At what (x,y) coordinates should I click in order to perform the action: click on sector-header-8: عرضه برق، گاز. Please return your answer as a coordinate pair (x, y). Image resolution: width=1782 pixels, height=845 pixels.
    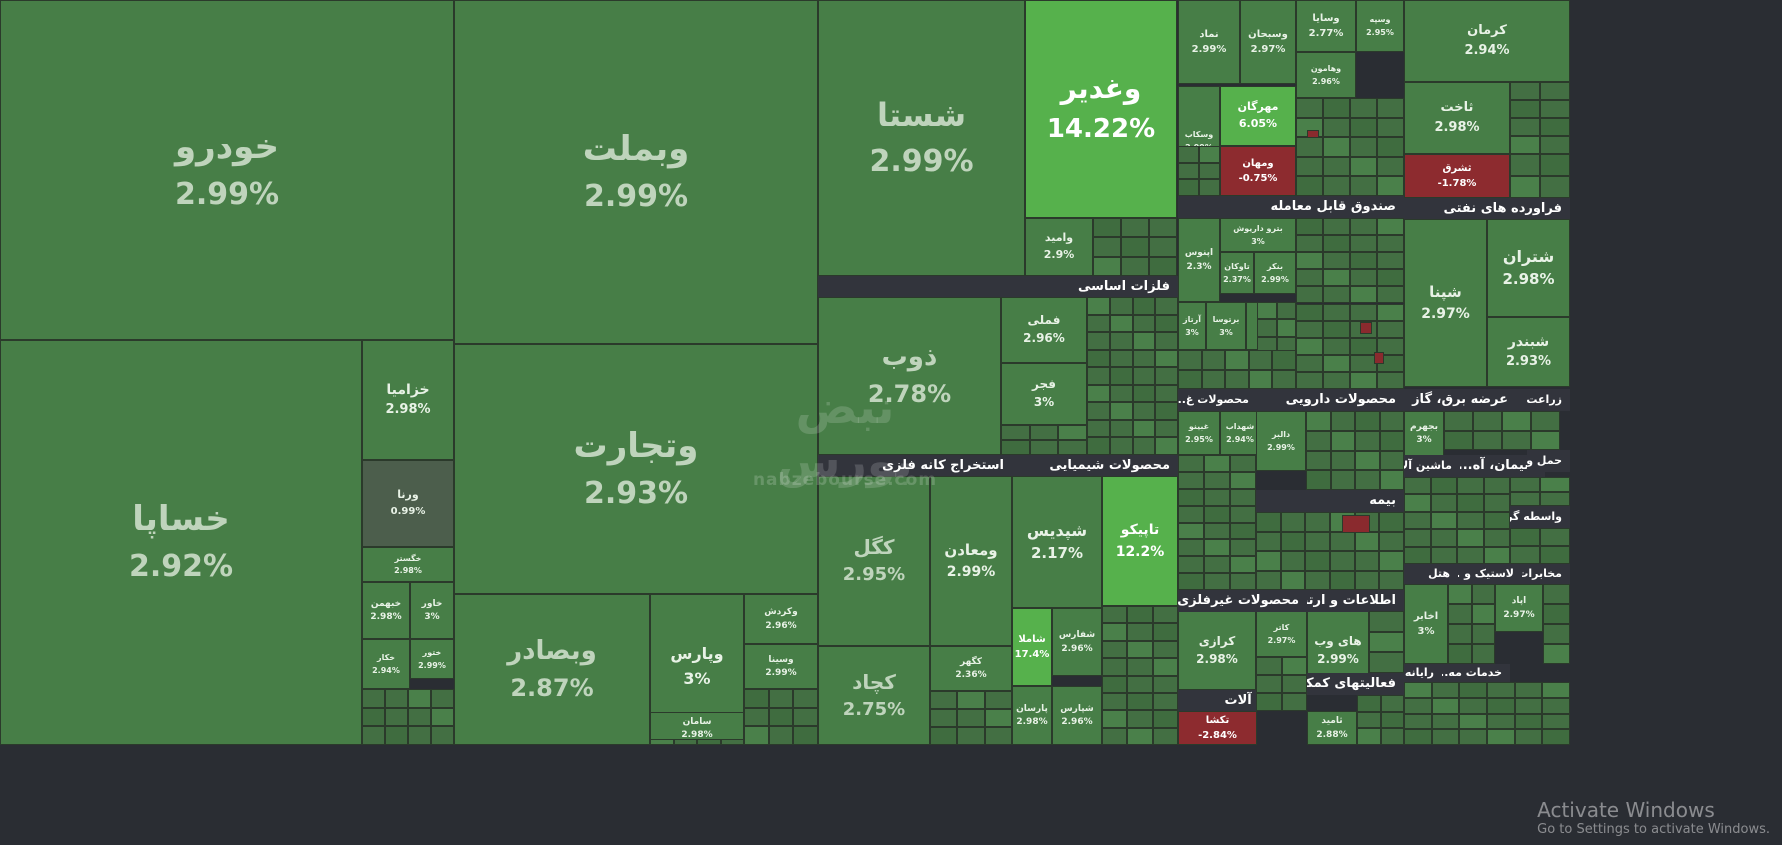
    Looking at the image, I should click on (1460, 400).